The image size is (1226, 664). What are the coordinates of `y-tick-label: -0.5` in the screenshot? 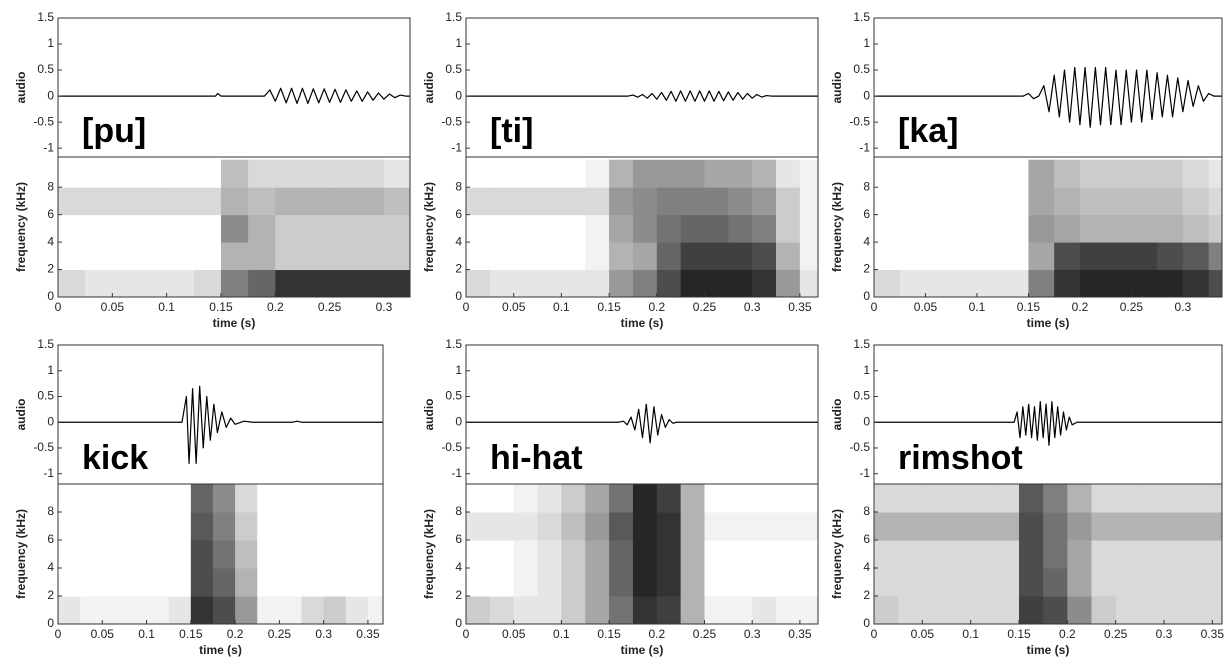 It's located at (859, 447).